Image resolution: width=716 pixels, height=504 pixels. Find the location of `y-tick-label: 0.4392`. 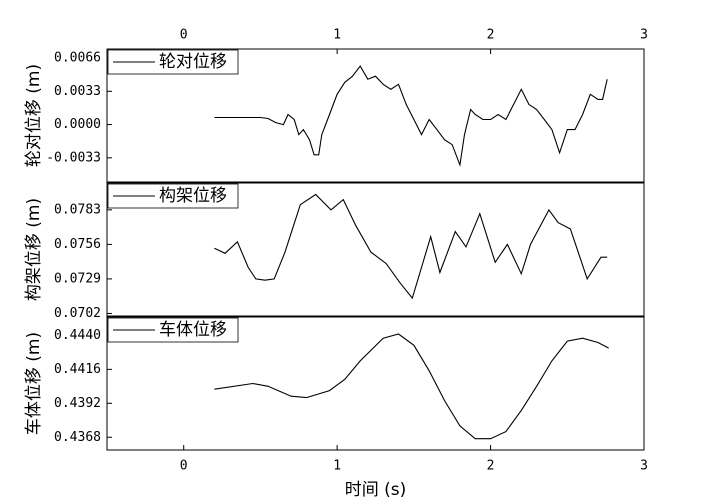

y-tick-label: 0.4392 is located at coordinates (77, 403).